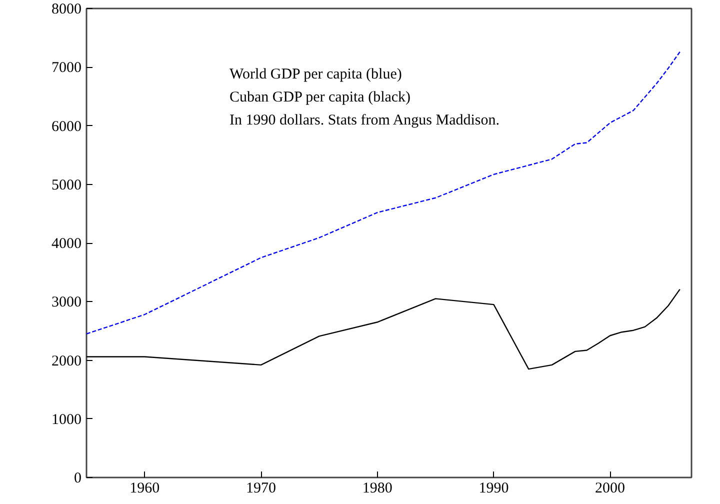  Describe the element at coordinates (67, 420) in the screenshot. I see `y-tick-label: 1000` at that location.